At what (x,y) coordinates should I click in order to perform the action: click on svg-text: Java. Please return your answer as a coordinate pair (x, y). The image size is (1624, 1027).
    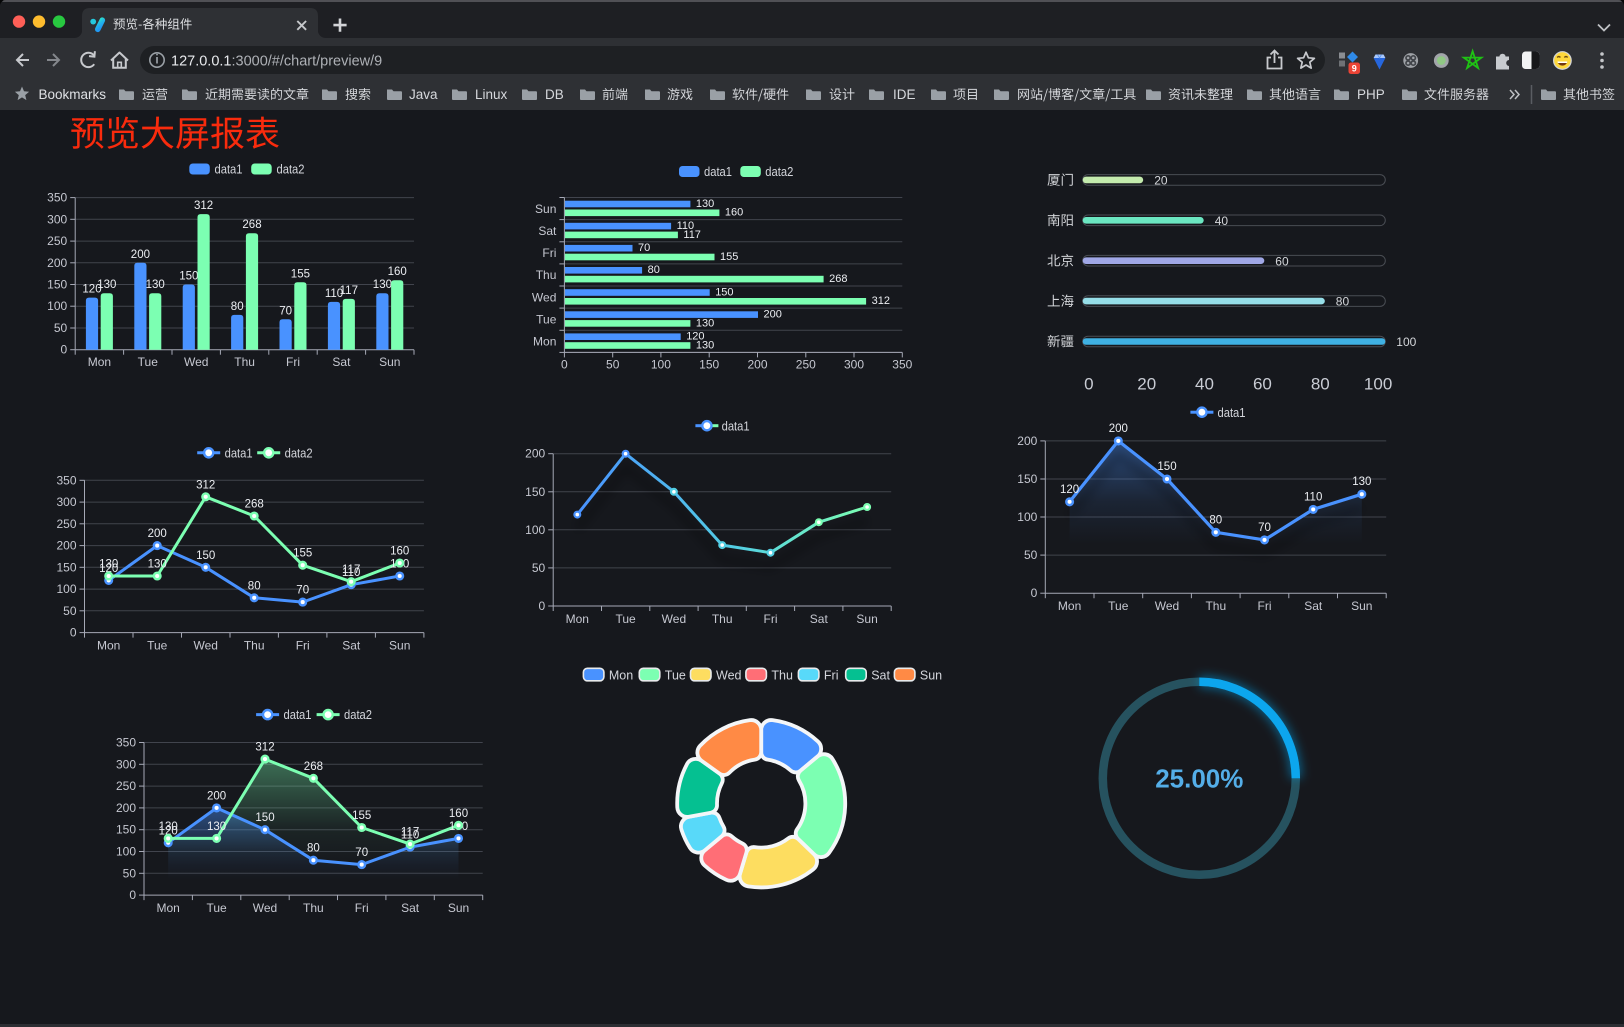
    Looking at the image, I should click on (423, 94).